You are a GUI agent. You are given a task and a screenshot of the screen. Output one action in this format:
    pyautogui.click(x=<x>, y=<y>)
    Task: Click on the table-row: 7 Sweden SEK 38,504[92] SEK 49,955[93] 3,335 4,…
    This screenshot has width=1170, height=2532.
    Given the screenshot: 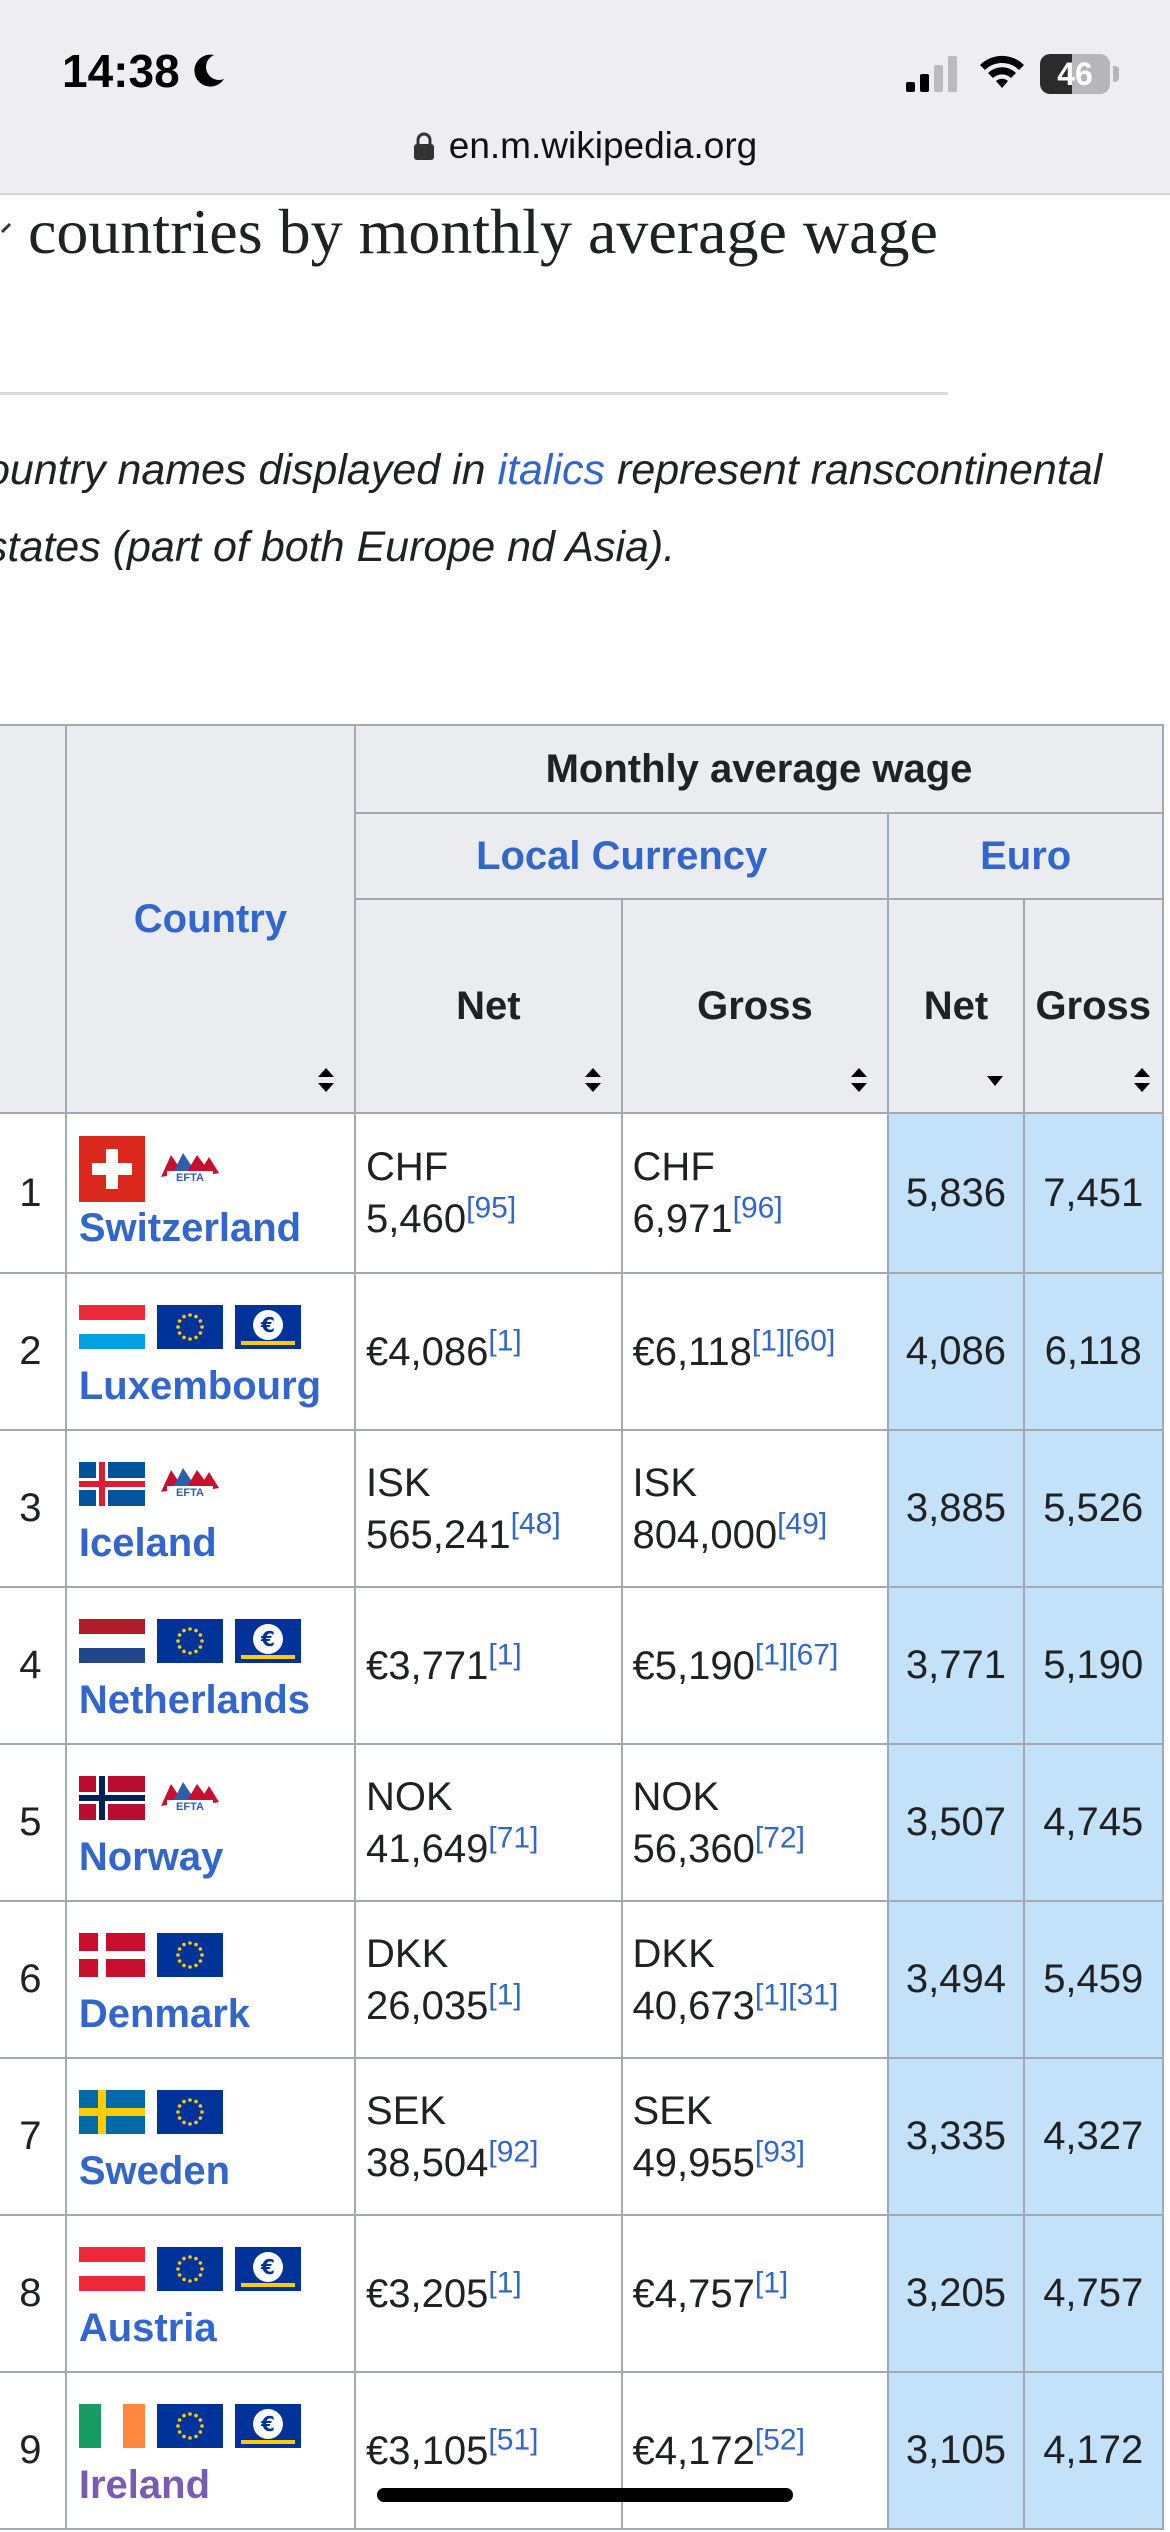 What is the action you would take?
    pyautogui.click(x=582, y=2136)
    